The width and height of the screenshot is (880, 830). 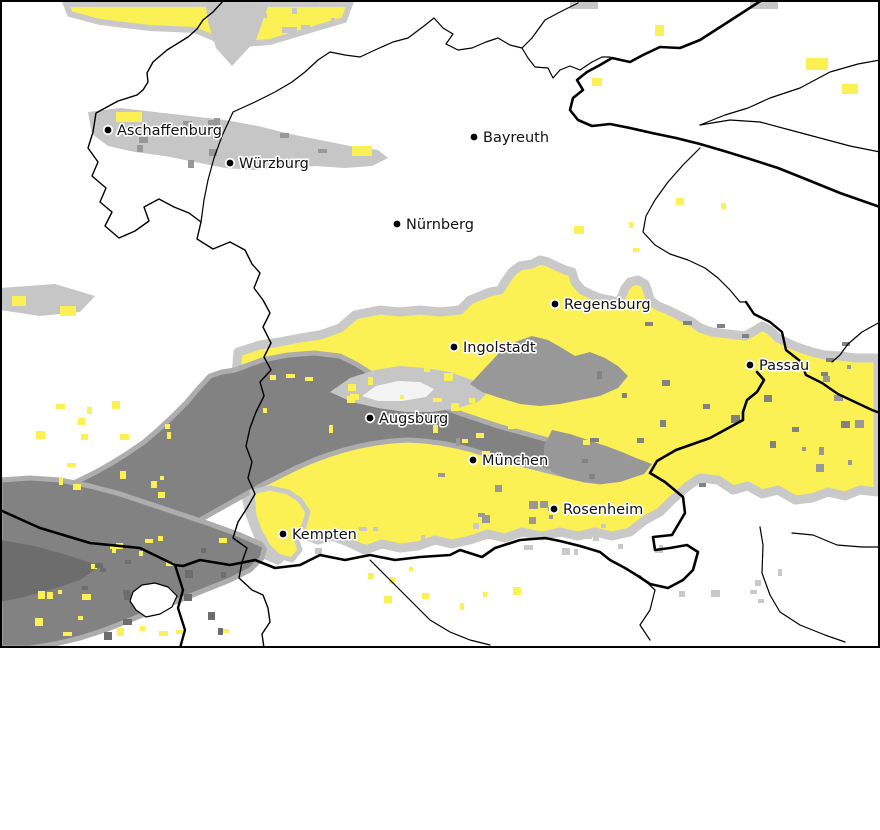 What do you see at coordinates (134, 561) in the screenshot?
I see `cloud-region-southwest` at bounding box center [134, 561].